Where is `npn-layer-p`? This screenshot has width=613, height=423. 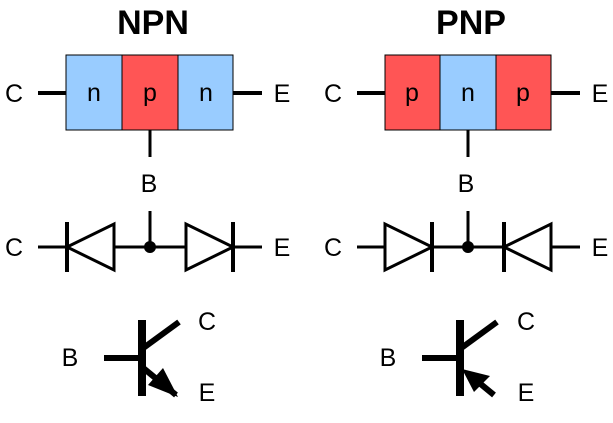 npn-layer-p is located at coordinates (150, 92).